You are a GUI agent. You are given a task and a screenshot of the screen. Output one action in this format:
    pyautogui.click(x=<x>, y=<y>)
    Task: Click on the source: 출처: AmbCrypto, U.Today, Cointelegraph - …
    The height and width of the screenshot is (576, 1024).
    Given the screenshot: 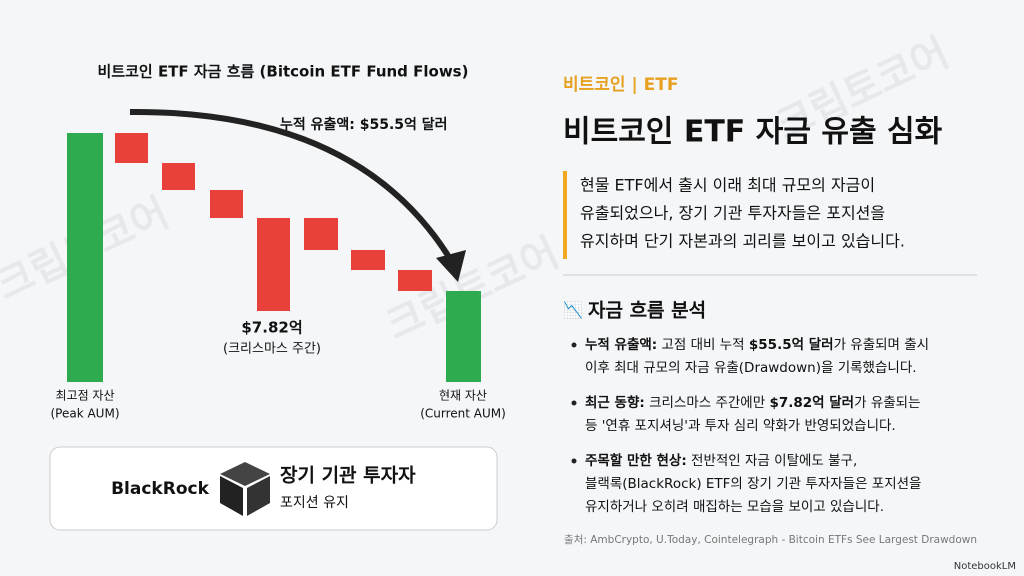 What is the action you would take?
    pyautogui.click(x=770, y=540)
    